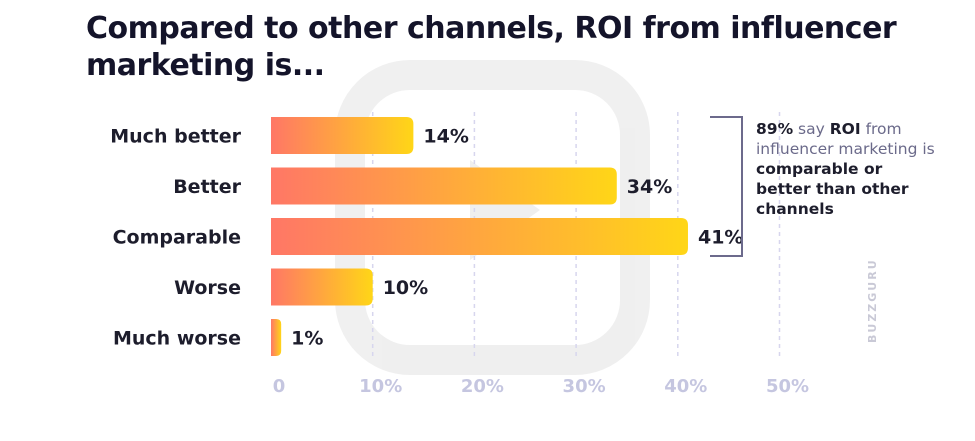  I want to click on value-label: 41%, so click(720, 238).